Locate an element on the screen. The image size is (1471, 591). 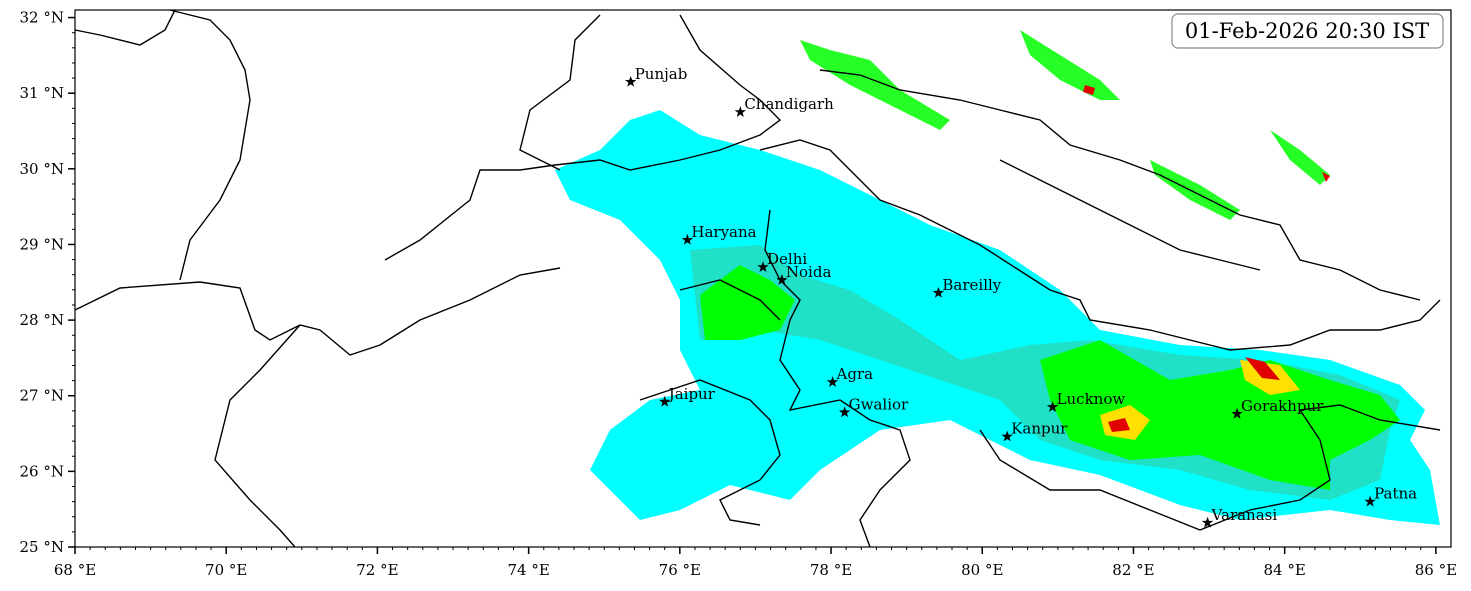
x-tick-label: 74 °E is located at coordinates (528, 570).